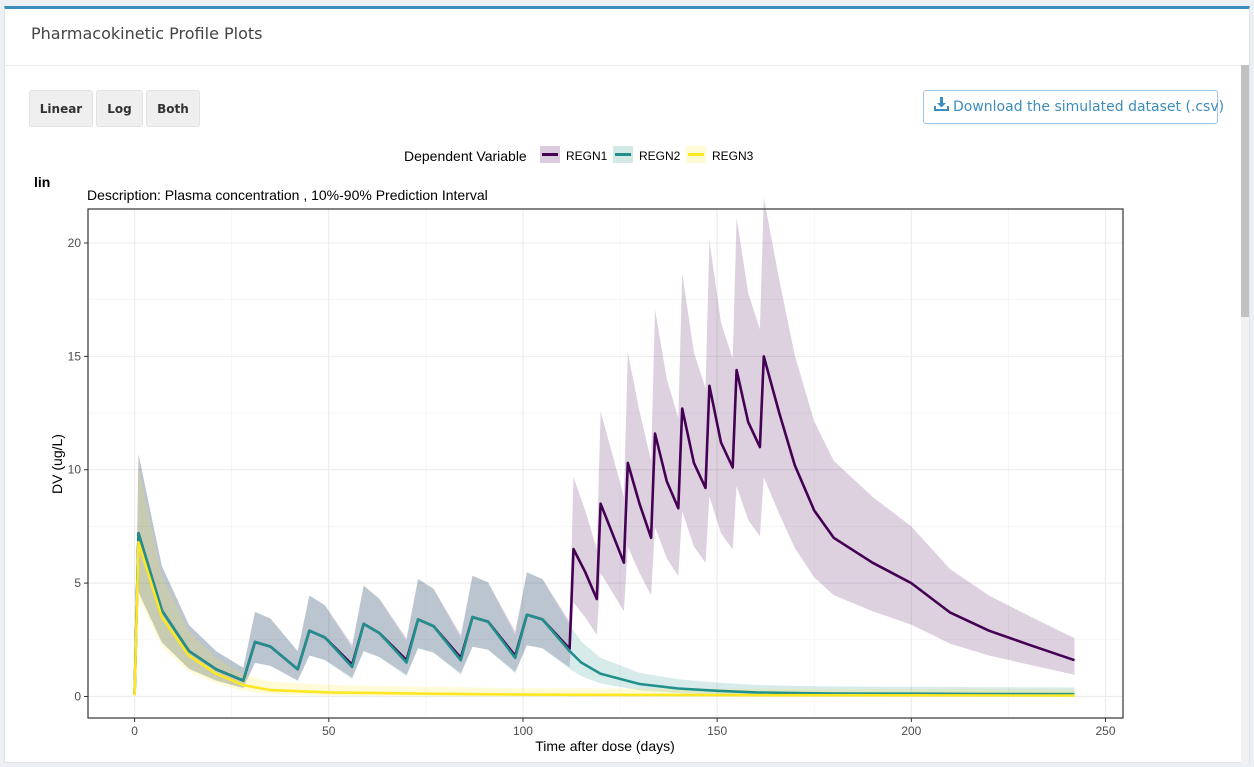  Describe the element at coordinates (134, 731) in the screenshot. I see `x-tick-label: 0` at that location.